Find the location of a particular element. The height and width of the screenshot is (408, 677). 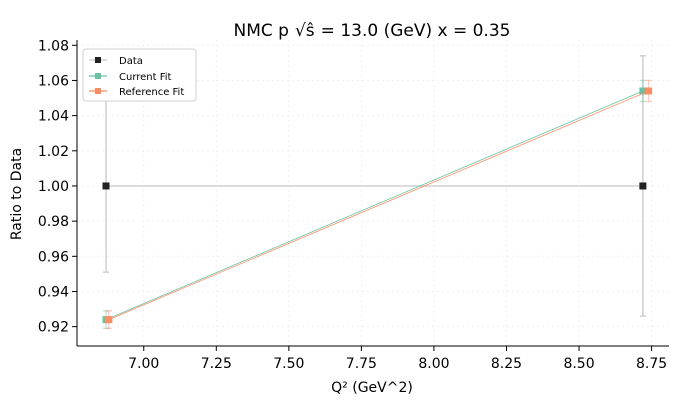

x-tick-label: 8.25 is located at coordinates (506, 364).